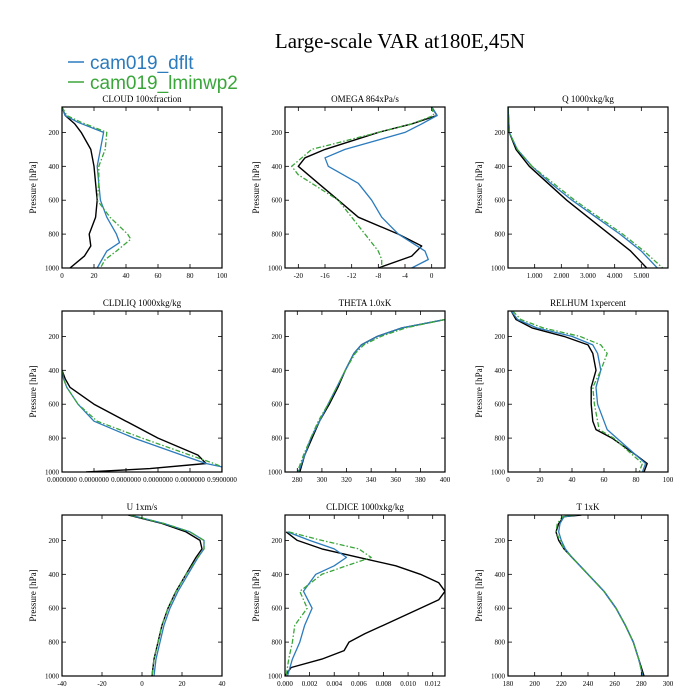 The width and height of the screenshot is (700, 700). What do you see at coordinates (637, 480) in the screenshot?
I see `x-tick-label: 80` at bounding box center [637, 480].